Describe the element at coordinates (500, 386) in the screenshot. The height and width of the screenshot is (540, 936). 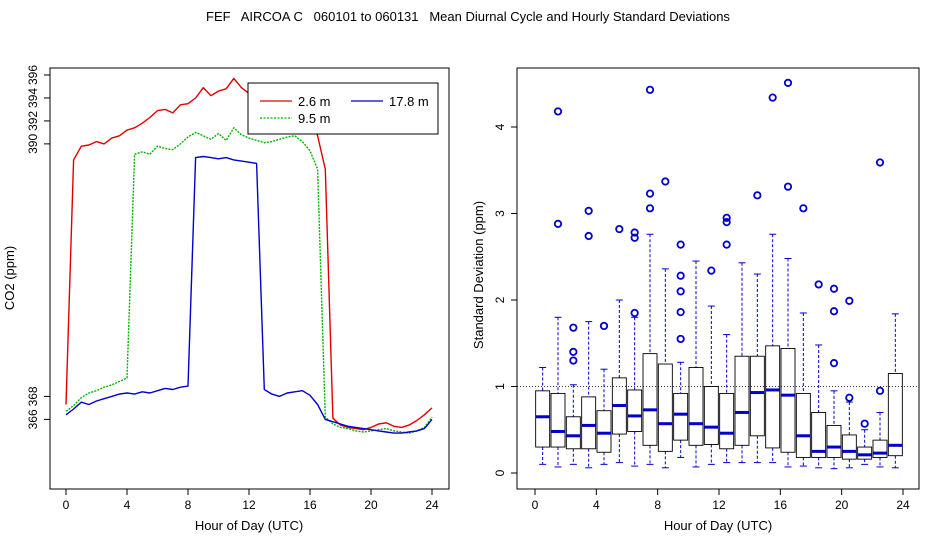
I see `right-y-tick-label: 1` at that location.